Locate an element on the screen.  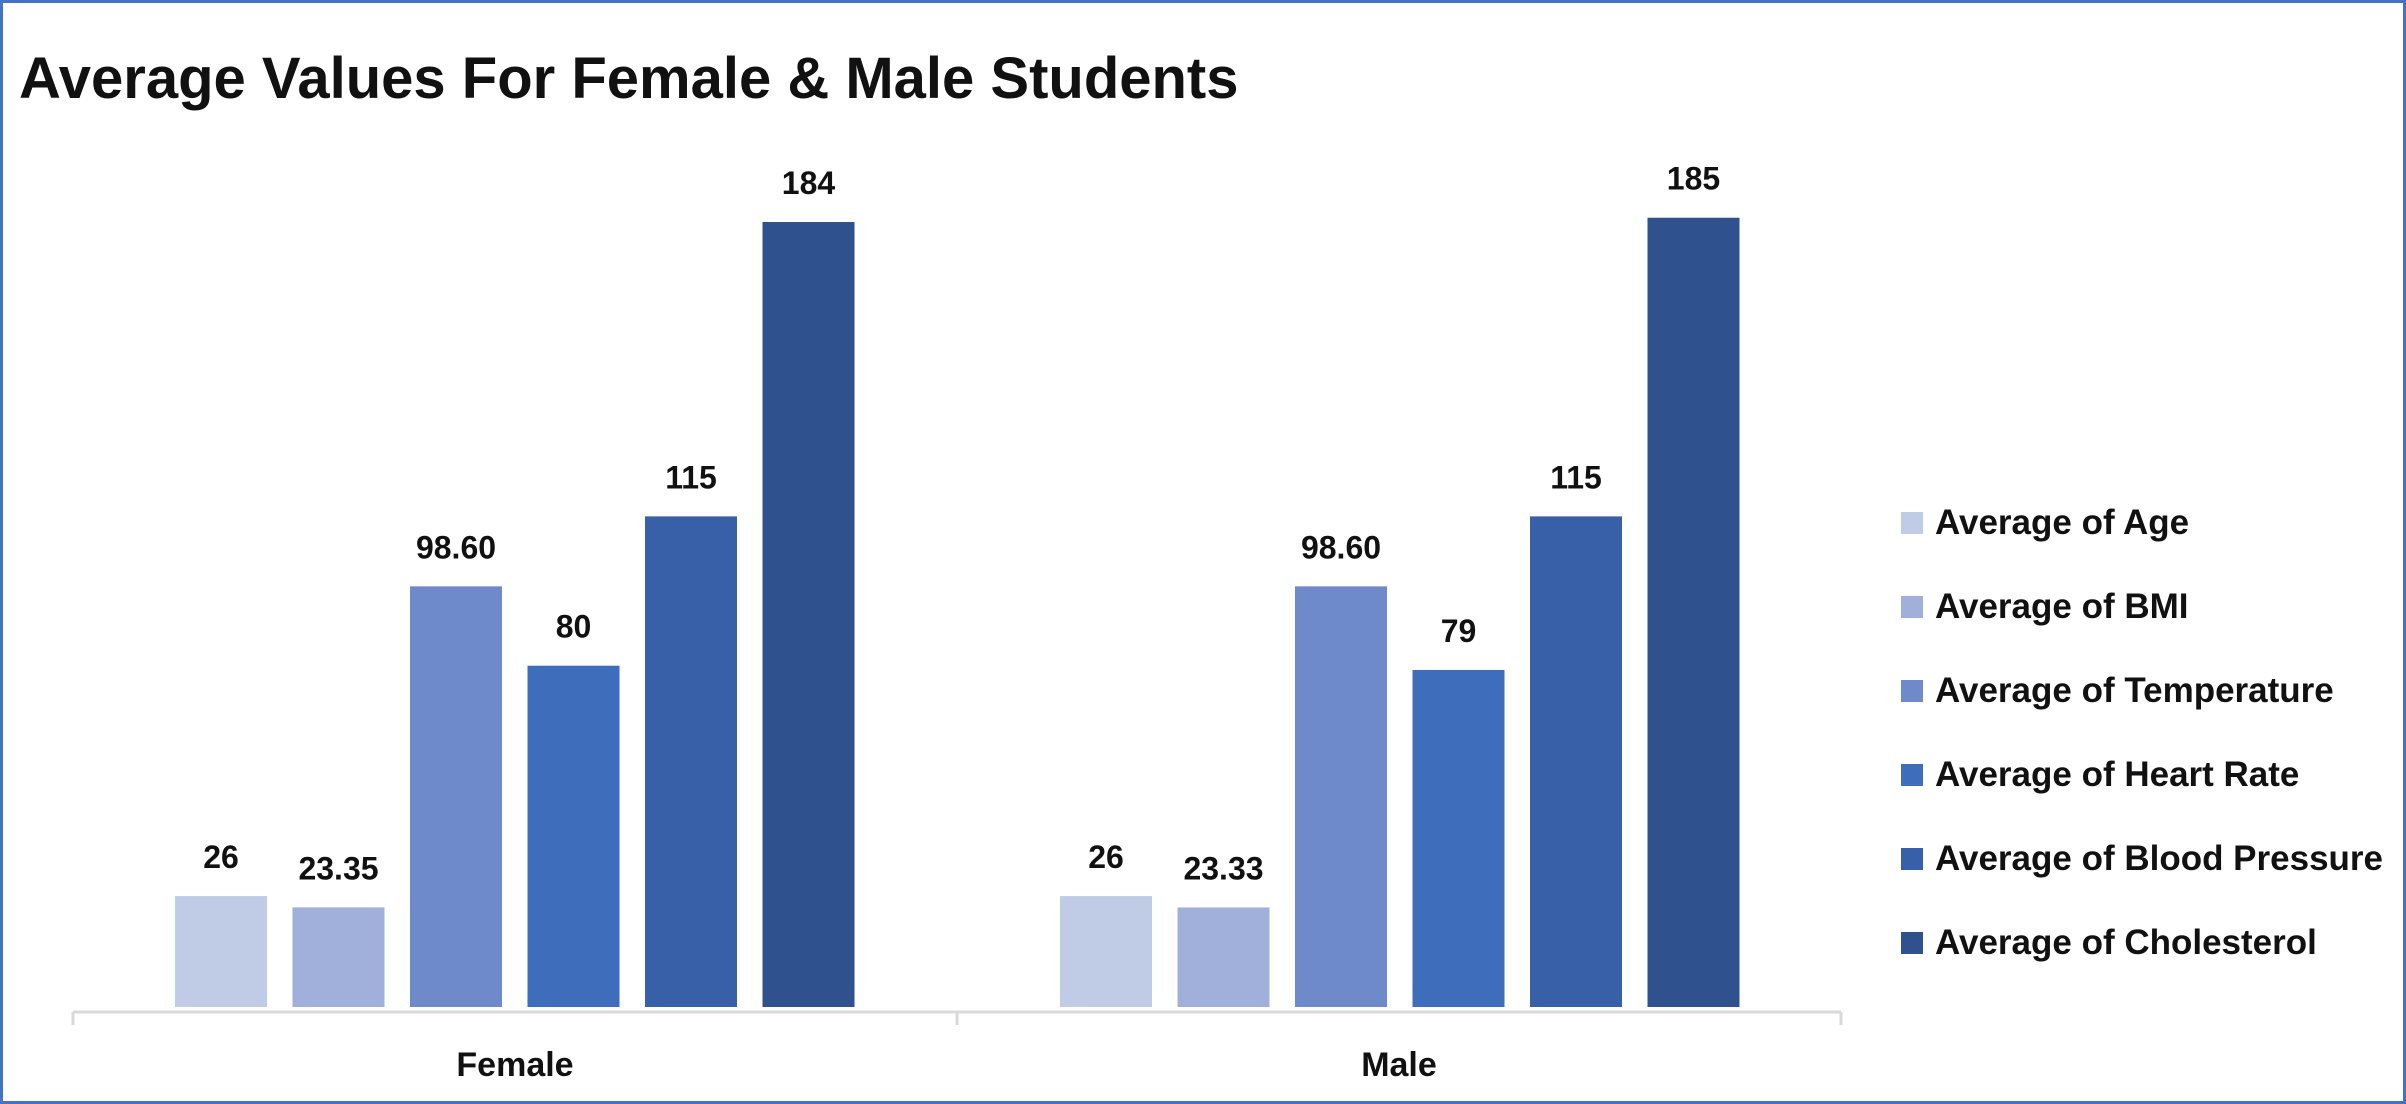
data-label-male-4: 115 is located at coordinates (1576, 477).